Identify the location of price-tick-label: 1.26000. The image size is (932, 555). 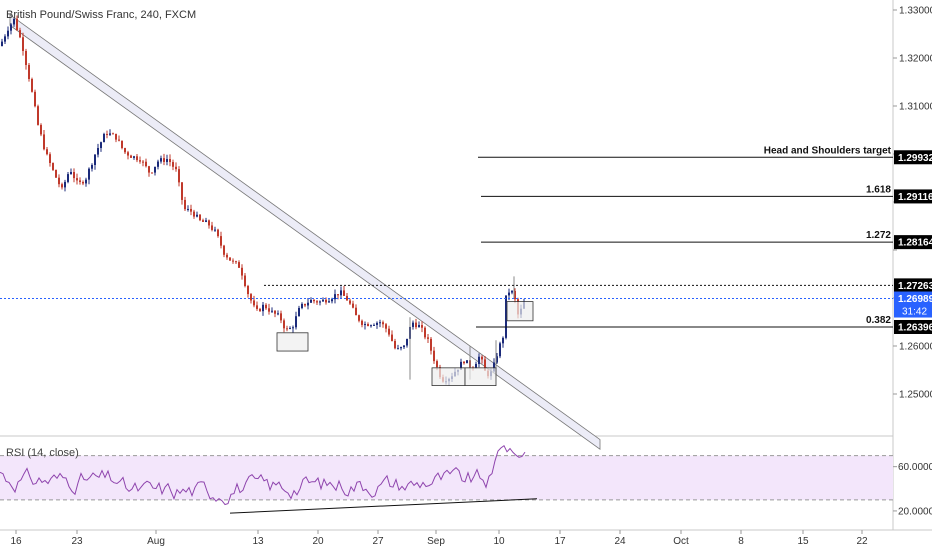
(915, 347).